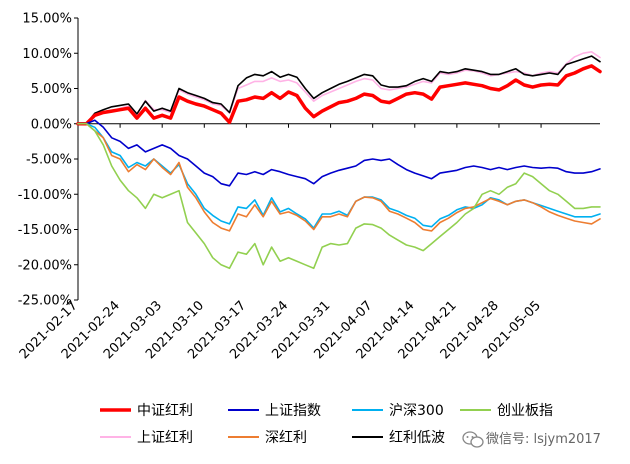  I want to click on y-tick-label: -5.00%, so click(49, 160).